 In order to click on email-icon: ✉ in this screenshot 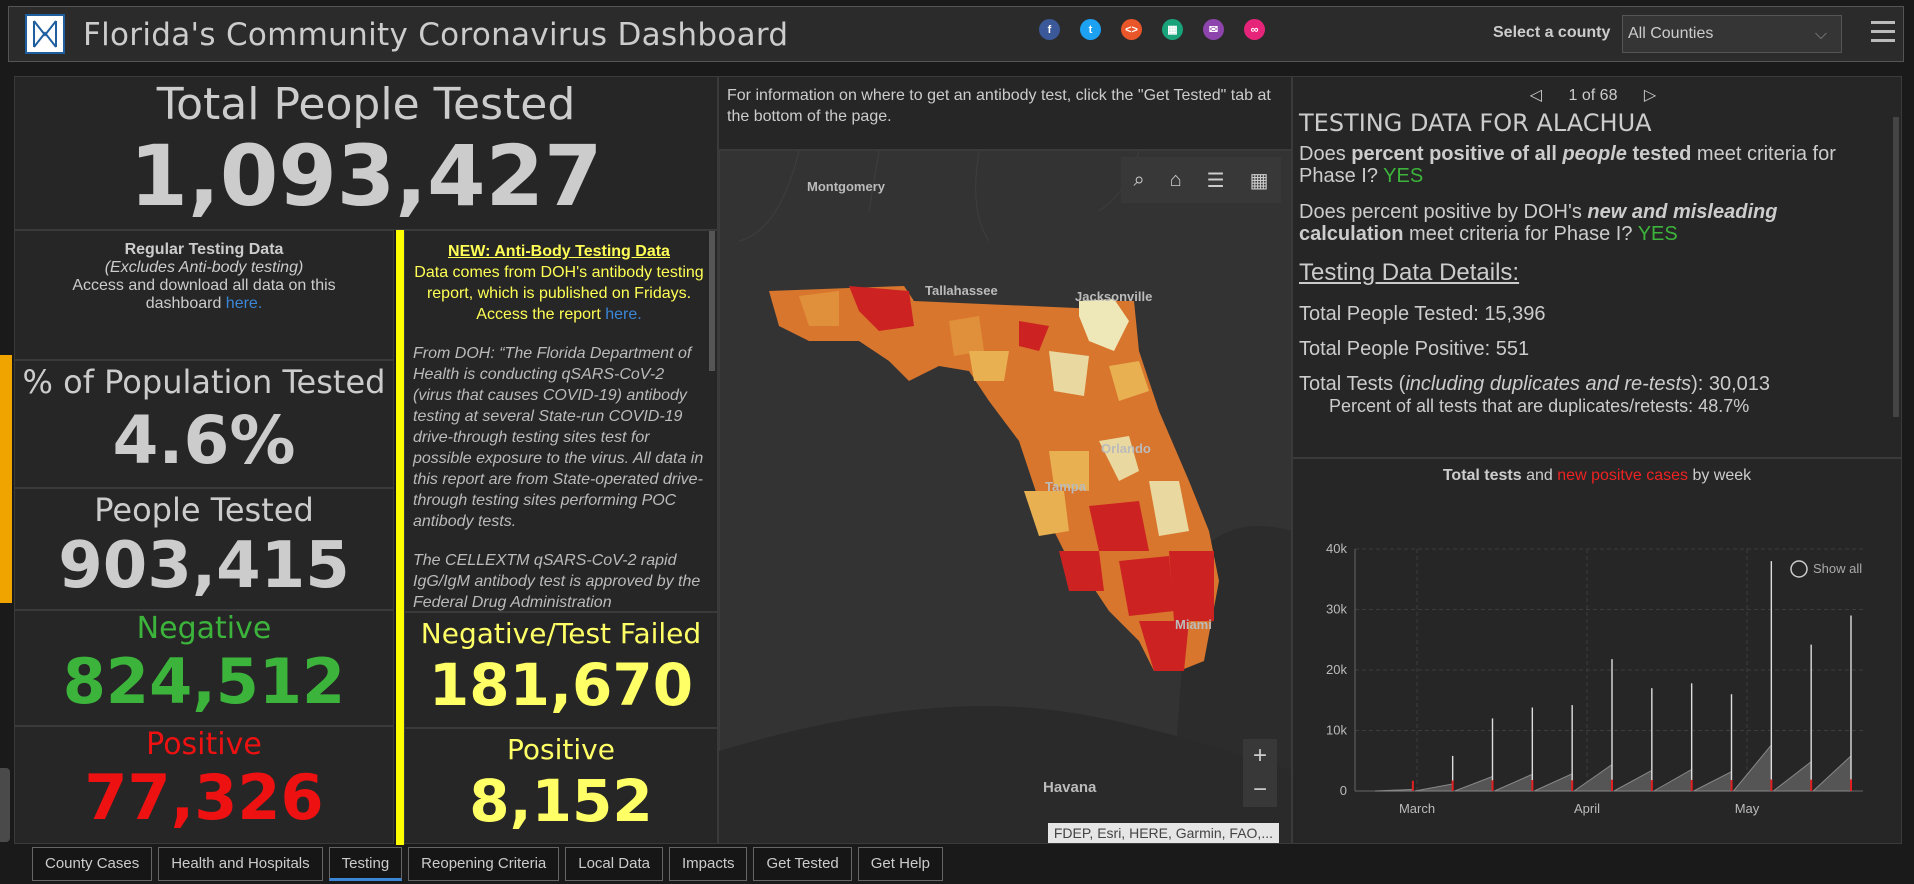, I will do `click(1213, 29)`.